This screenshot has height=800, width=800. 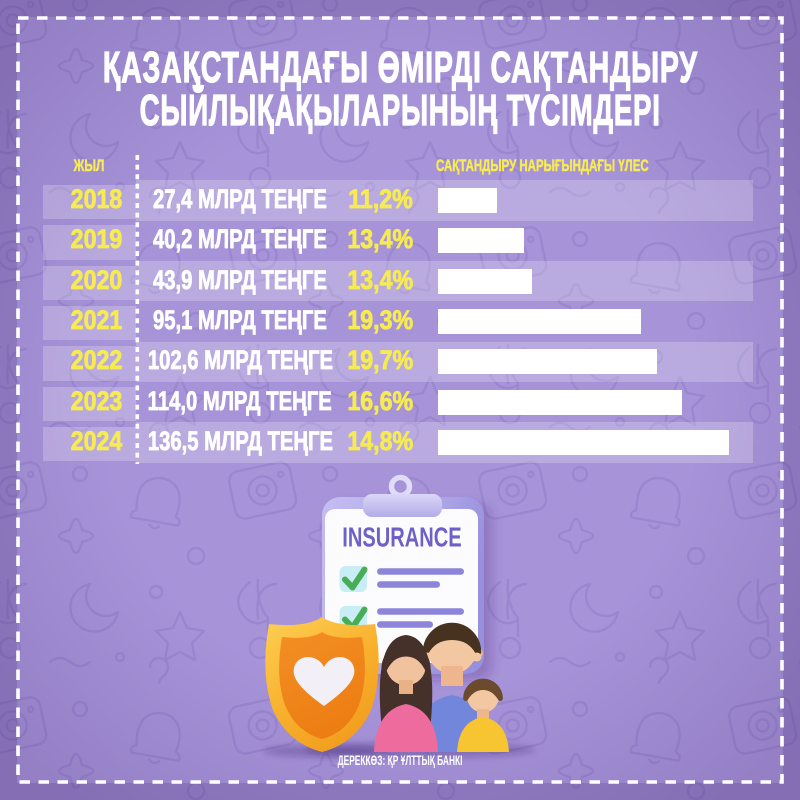 What do you see at coordinates (401, 537) in the screenshot?
I see `svg-text: INSURANCE` at bounding box center [401, 537].